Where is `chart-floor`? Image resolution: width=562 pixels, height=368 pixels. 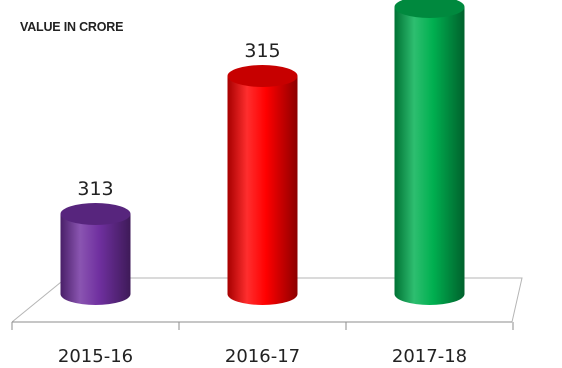 chart-floor is located at coordinates (267, 300).